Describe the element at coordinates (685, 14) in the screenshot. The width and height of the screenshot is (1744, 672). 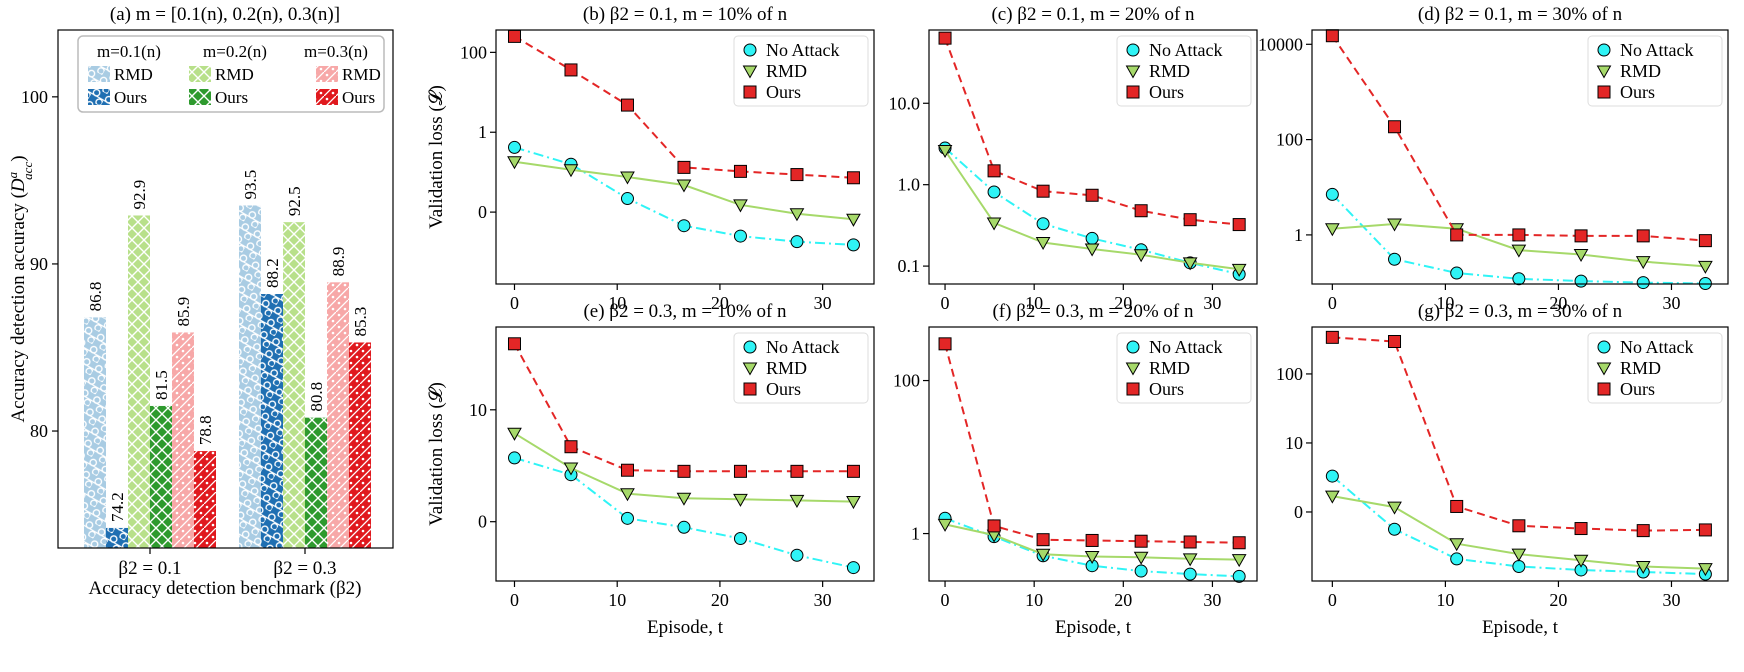
I see `panel-b-title: (b) β2 = 0.1, m = 10% of n` at that location.